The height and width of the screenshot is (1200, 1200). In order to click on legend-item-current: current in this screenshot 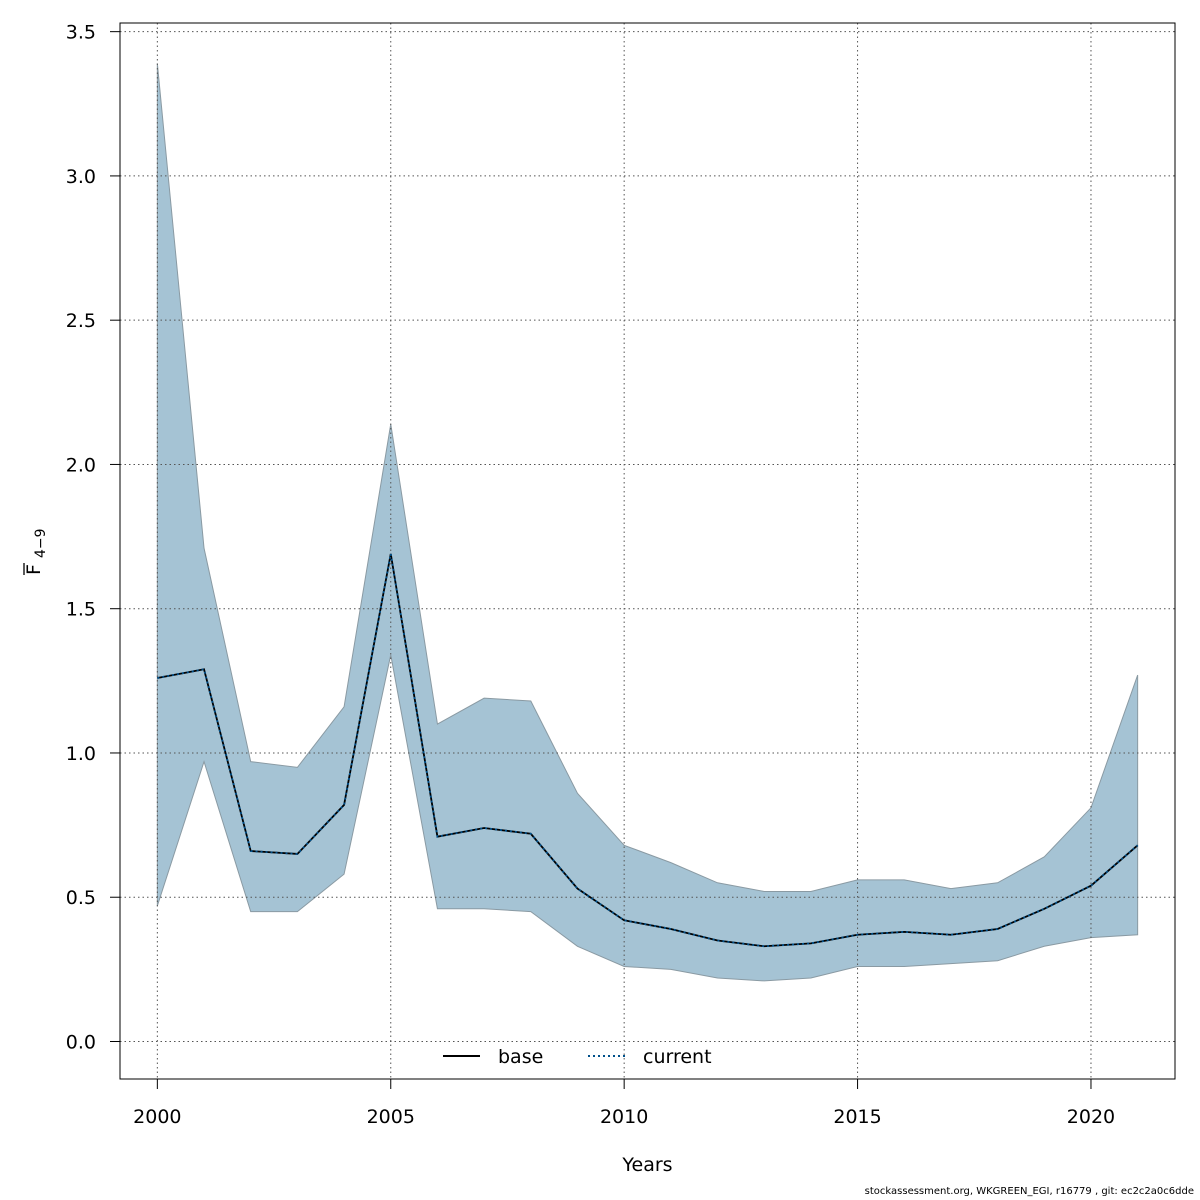, I will do `click(650, 1057)`.